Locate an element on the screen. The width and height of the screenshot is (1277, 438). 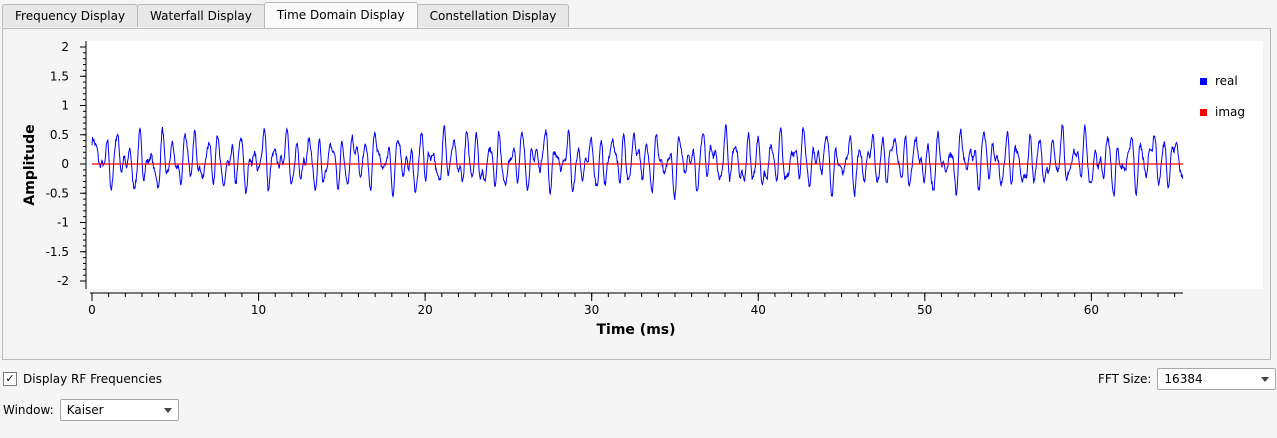
series-real-line is located at coordinates (637, 162).